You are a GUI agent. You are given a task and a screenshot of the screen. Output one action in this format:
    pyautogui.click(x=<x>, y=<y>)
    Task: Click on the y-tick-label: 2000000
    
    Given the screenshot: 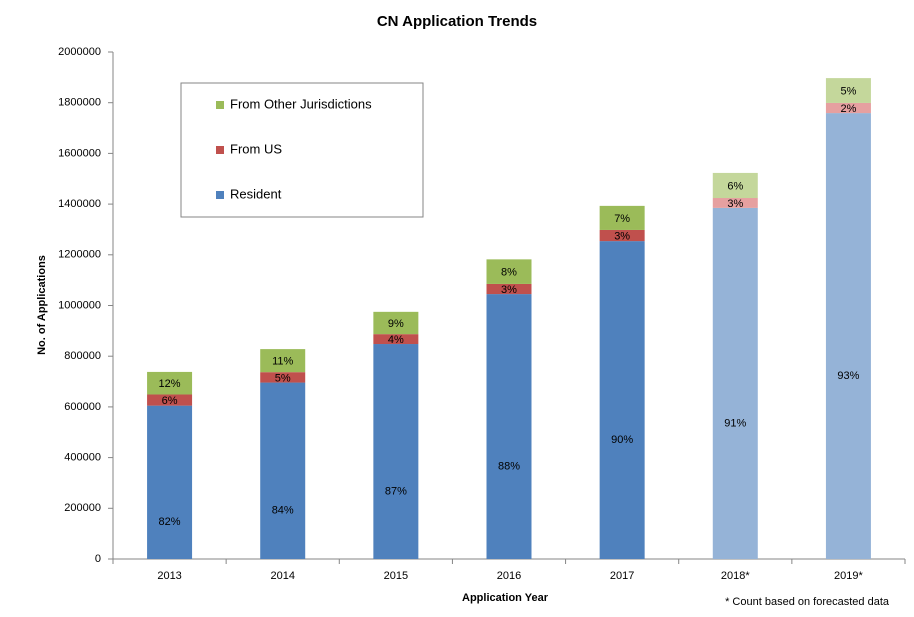 What is the action you would take?
    pyautogui.click(x=79, y=52)
    